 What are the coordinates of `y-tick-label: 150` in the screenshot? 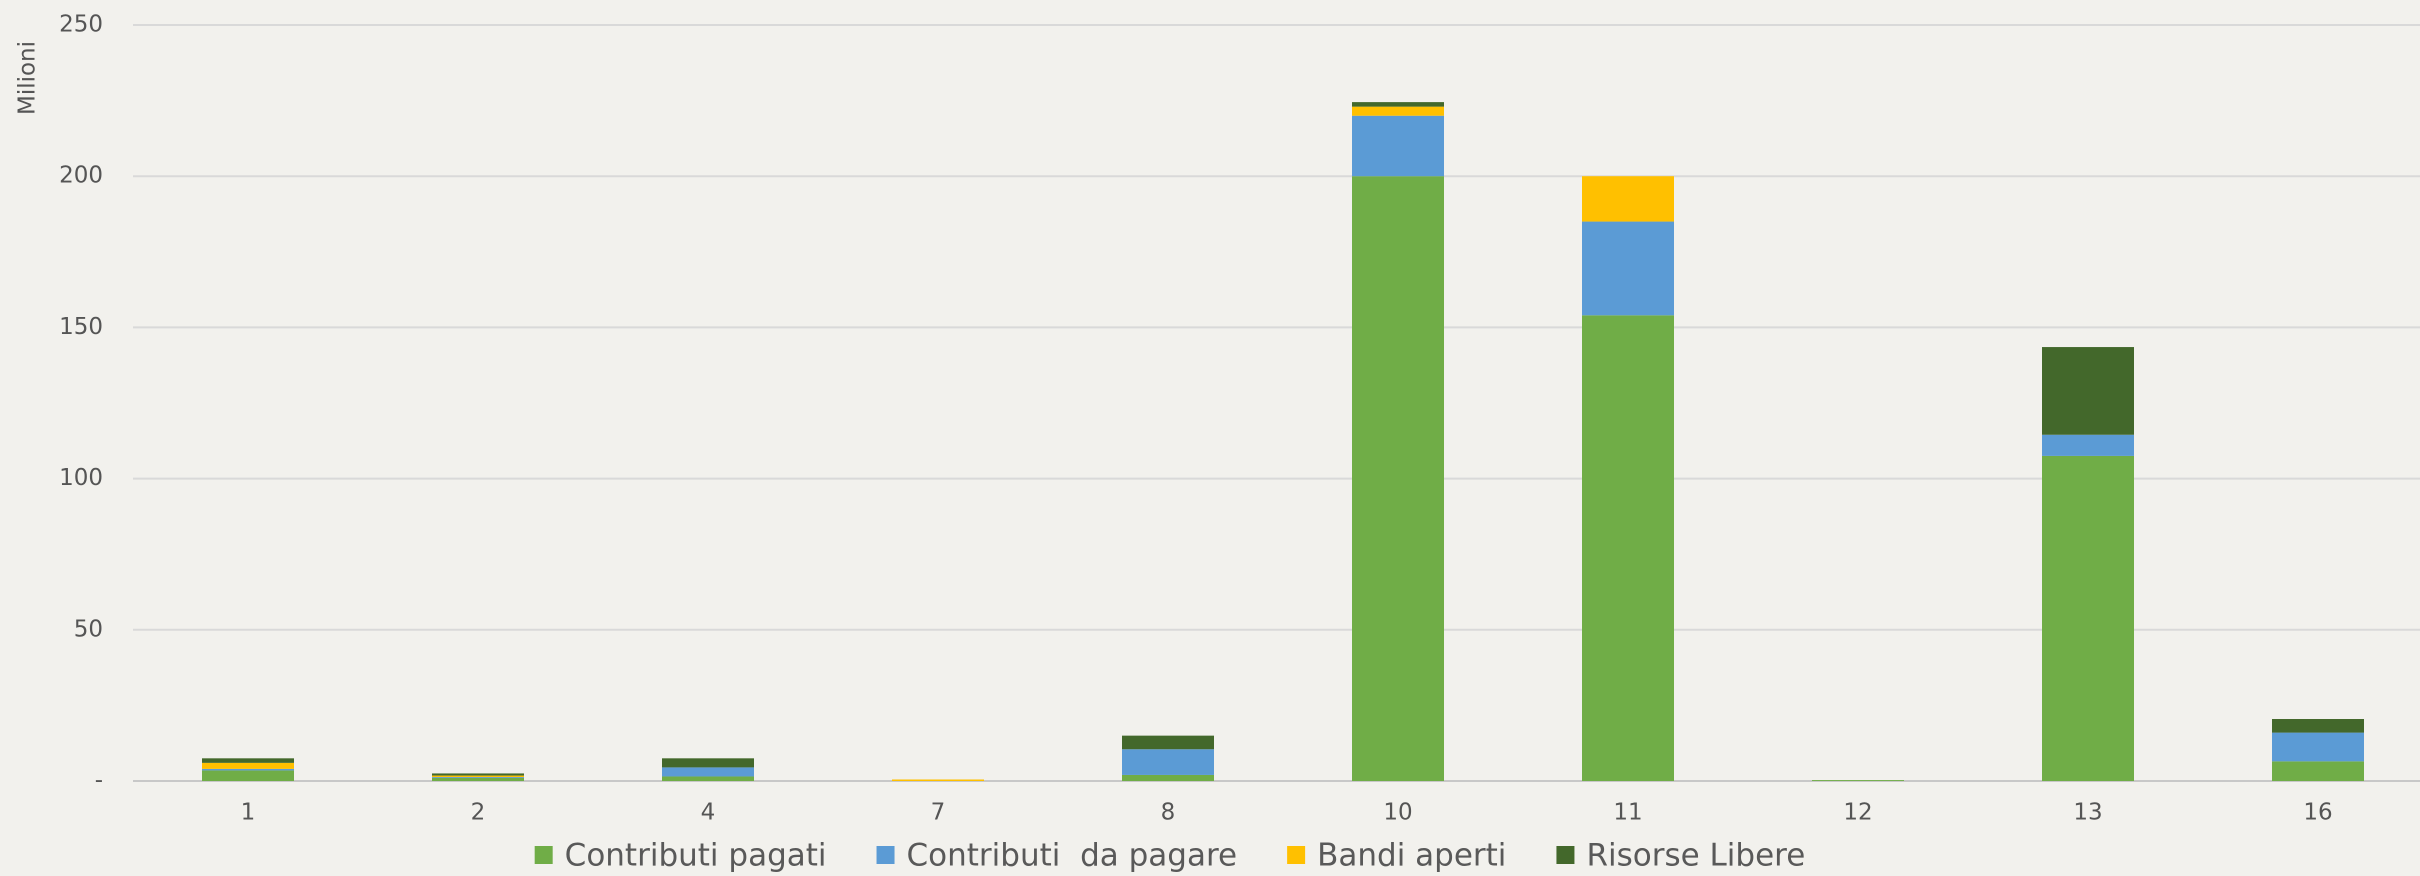 It's located at (81, 327).